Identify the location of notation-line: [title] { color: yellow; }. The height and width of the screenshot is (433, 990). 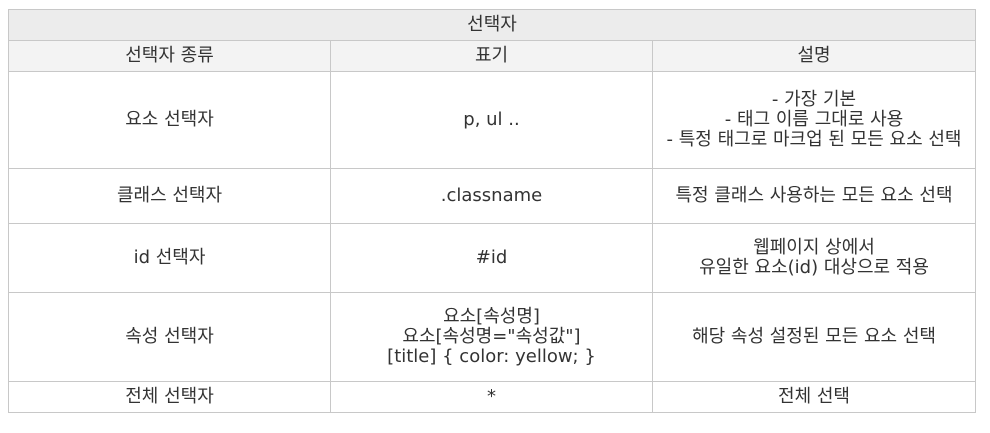
(491, 356).